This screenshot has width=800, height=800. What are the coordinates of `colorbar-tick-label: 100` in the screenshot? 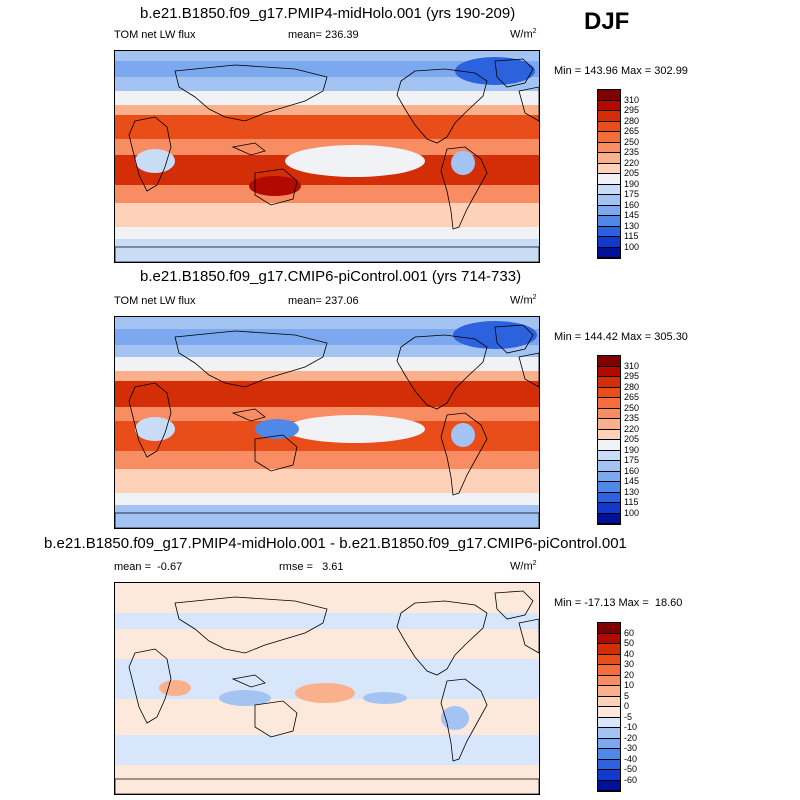 It's located at (632, 512).